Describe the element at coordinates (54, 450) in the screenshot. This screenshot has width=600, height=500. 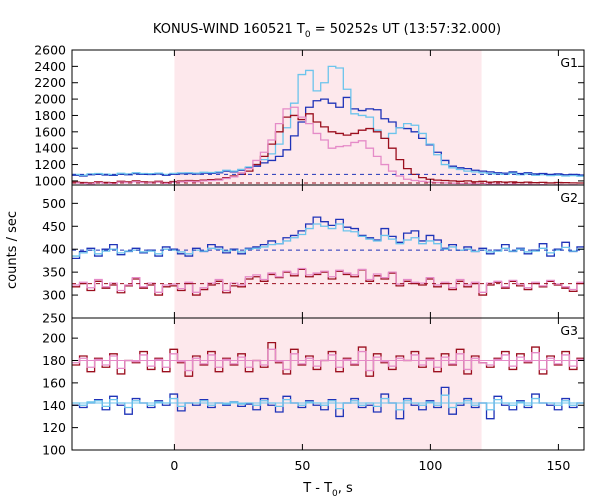
I see `y-tick-label: 100` at that location.